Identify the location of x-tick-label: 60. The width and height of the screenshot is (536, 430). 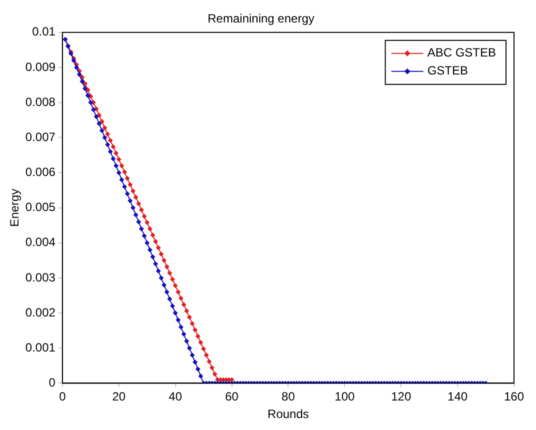
(232, 397).